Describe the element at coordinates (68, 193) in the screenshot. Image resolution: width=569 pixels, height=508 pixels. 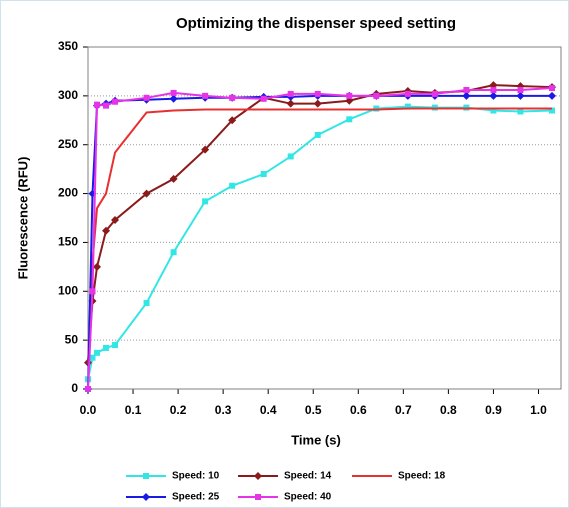
I see `y-tick-label: 200` at that location.